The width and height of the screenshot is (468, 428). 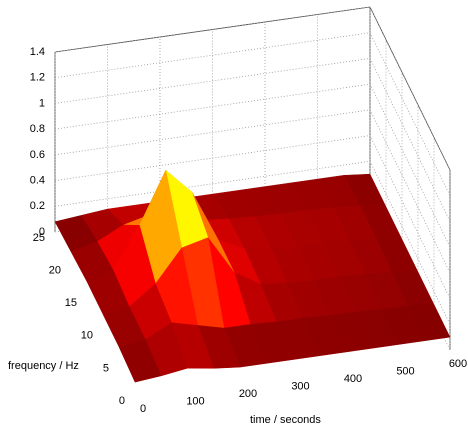 What do you see at coordinates (458, 364) in the screenshot?
I see `x-tick-label: 600` at bounding box center [458, 364].